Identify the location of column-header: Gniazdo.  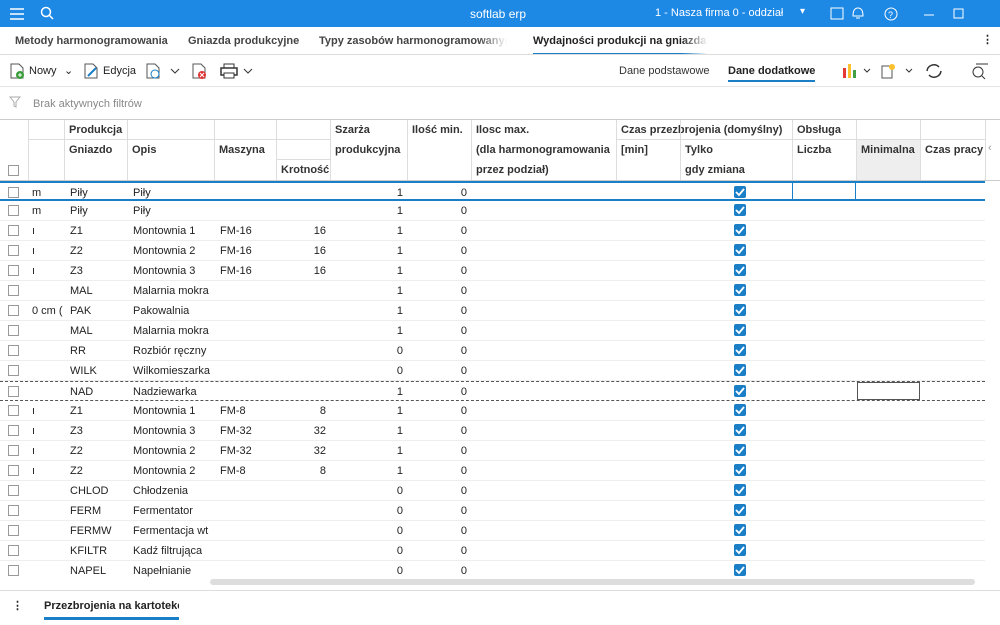
(91, 150).